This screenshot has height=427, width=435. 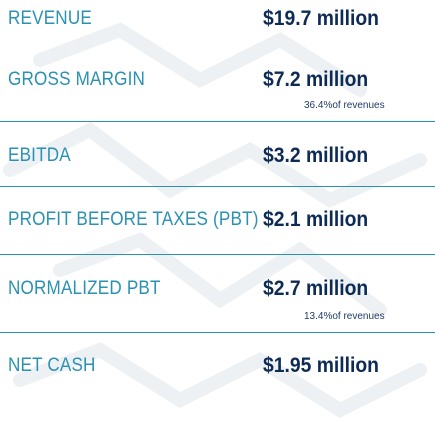 What do you see at coordinates (84, 288) in the screenshot?
I see `metric-label: NORMALIZED PBT` at bounding box center [84, 288].